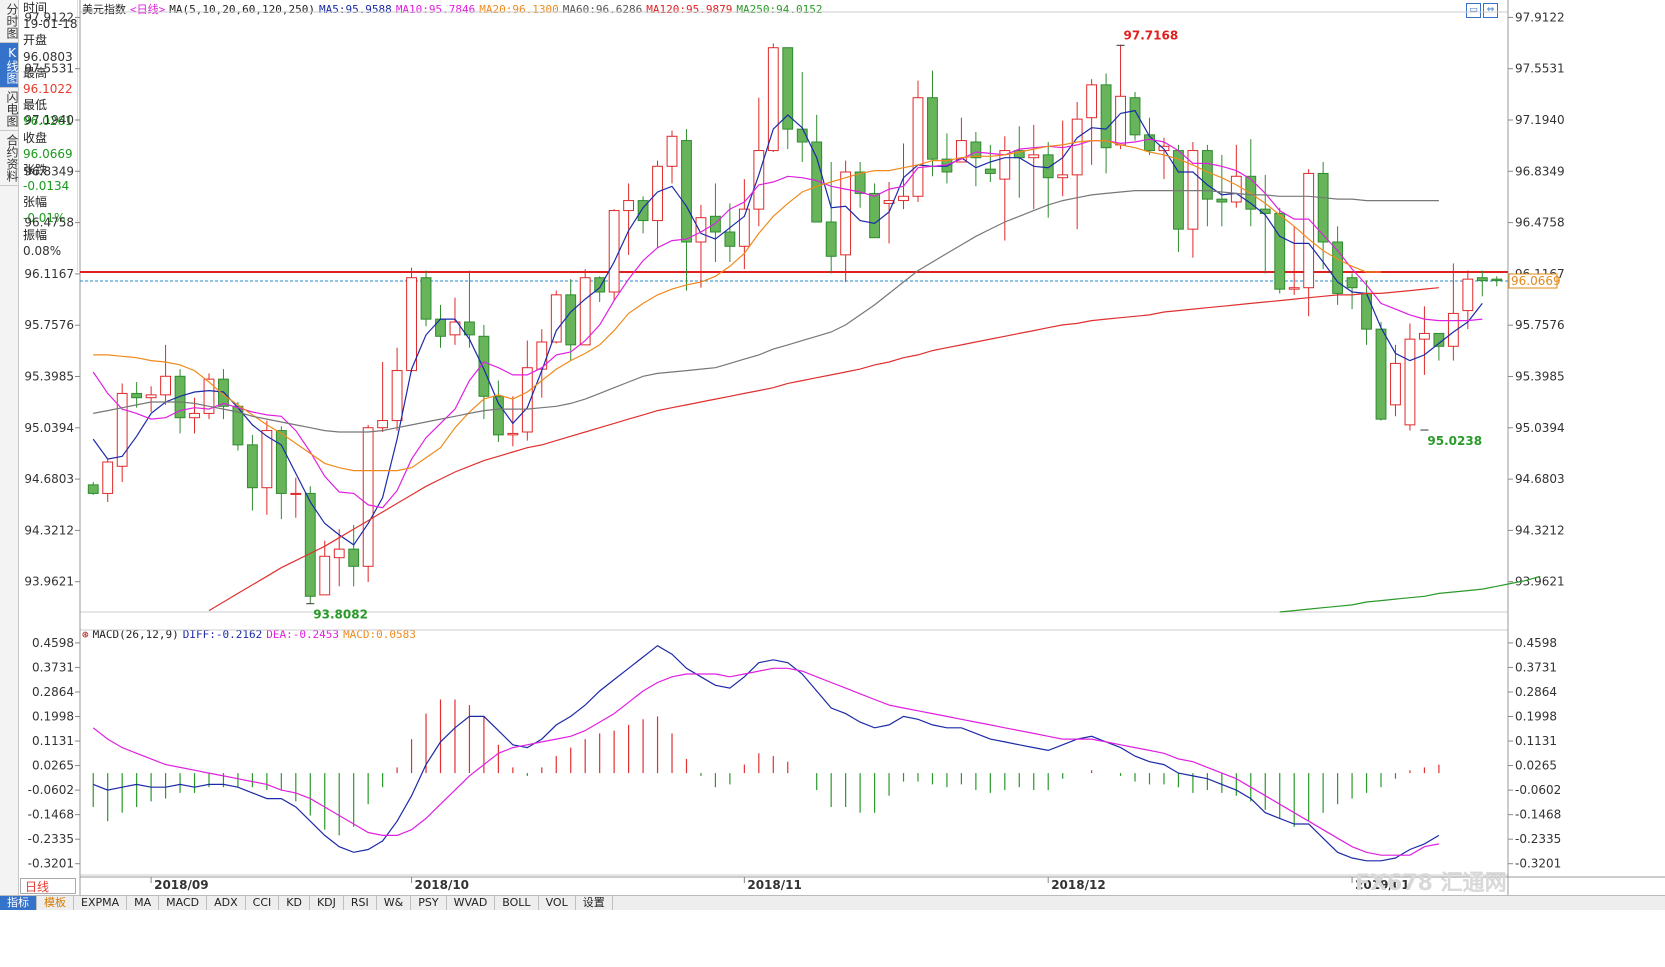 The height and width of the screenshot is (967, 1665). I want to click on price-tick-label-left: 95.7576, so click(49, 325).